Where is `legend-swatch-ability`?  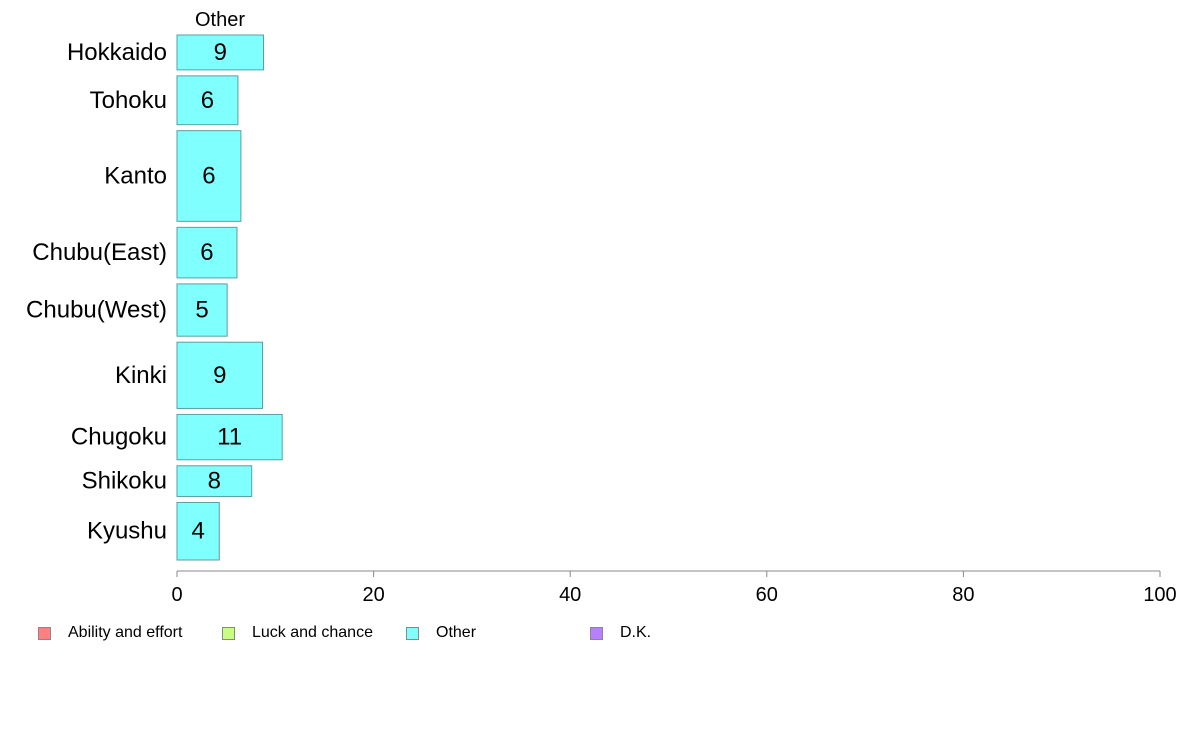
legend-swatch-ability is located at coordinates (44, 633).